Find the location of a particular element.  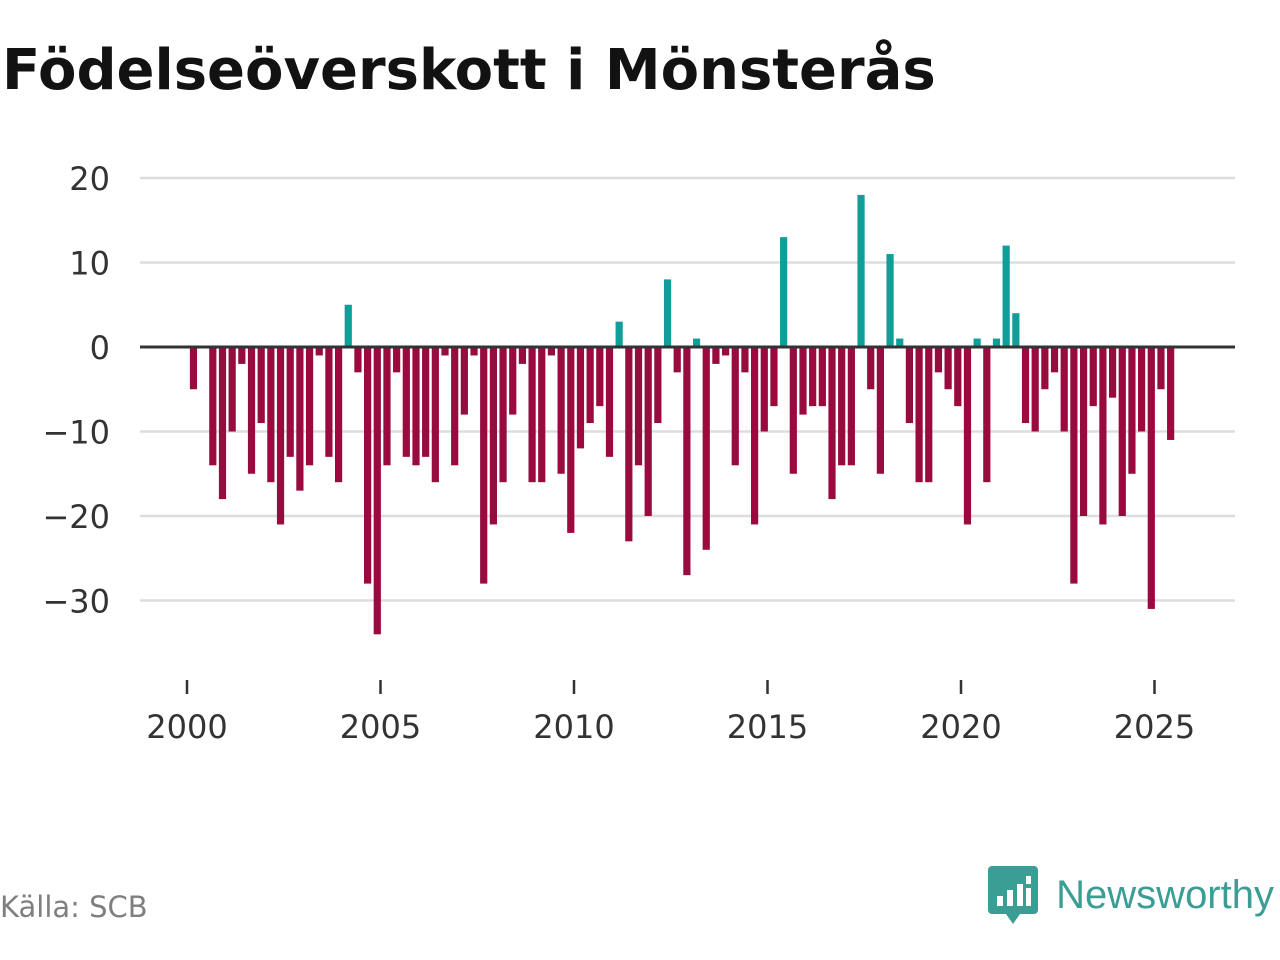

x-tick-label: 2010 is located at coordinates (573, 727).